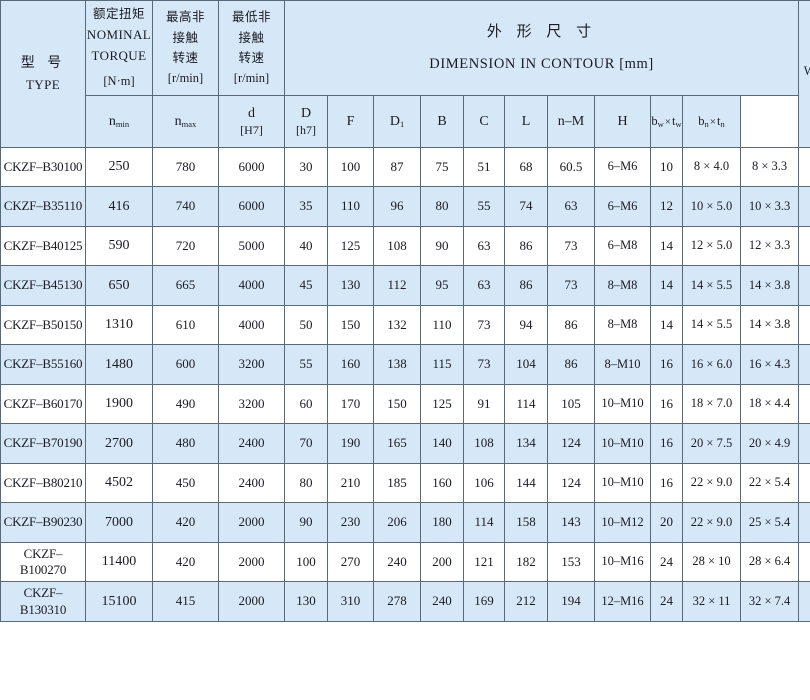 This screenshot has height=700, width=810. Describe the element at coordinates (804, 562) in the screenshot. I see `cell-weight: 42.5` at that location.